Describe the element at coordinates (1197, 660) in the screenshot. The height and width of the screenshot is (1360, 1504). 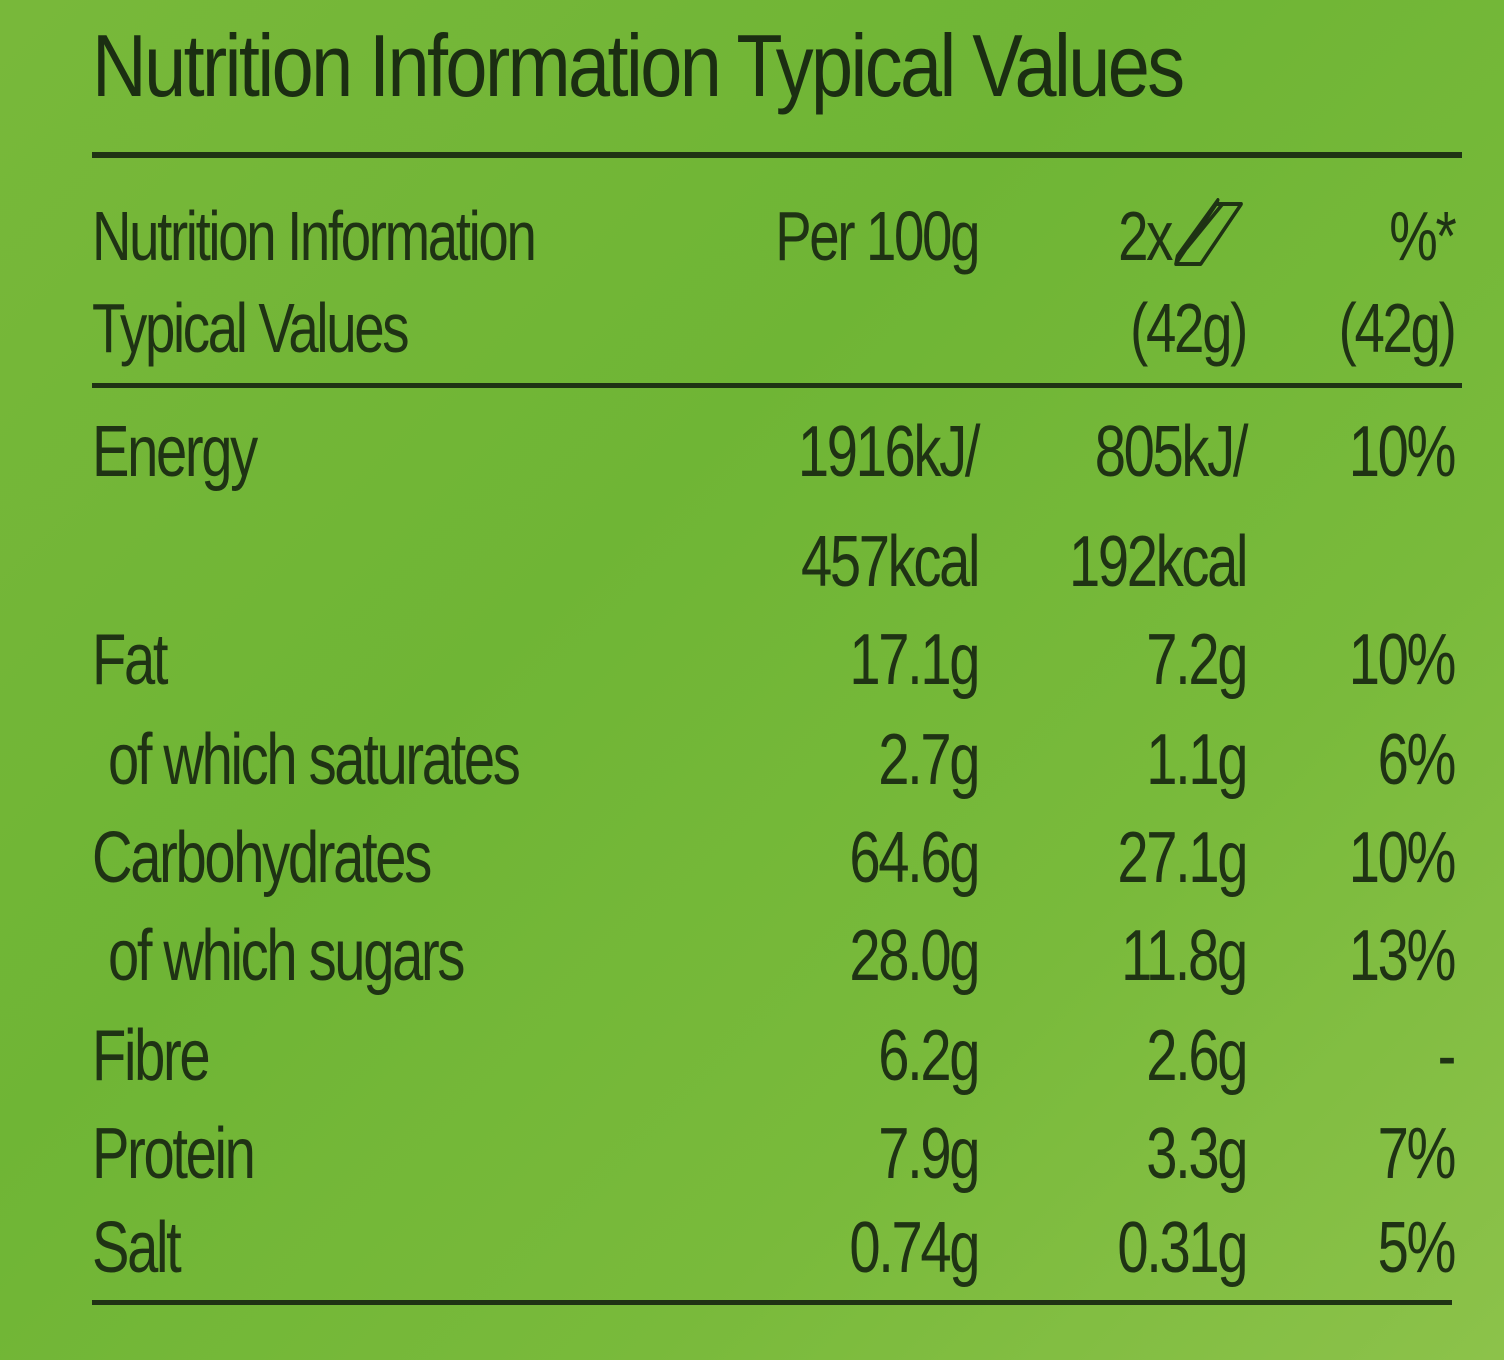
I see `row-serving: 7.2g` at that location.